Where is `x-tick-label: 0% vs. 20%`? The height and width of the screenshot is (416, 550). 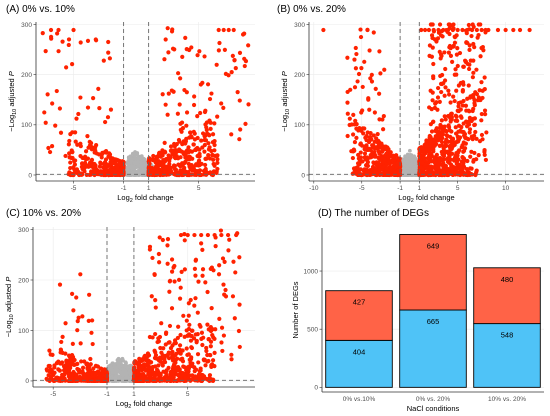
x-tick-label: 0% vs. 20% is located at coordinates (433, 399).